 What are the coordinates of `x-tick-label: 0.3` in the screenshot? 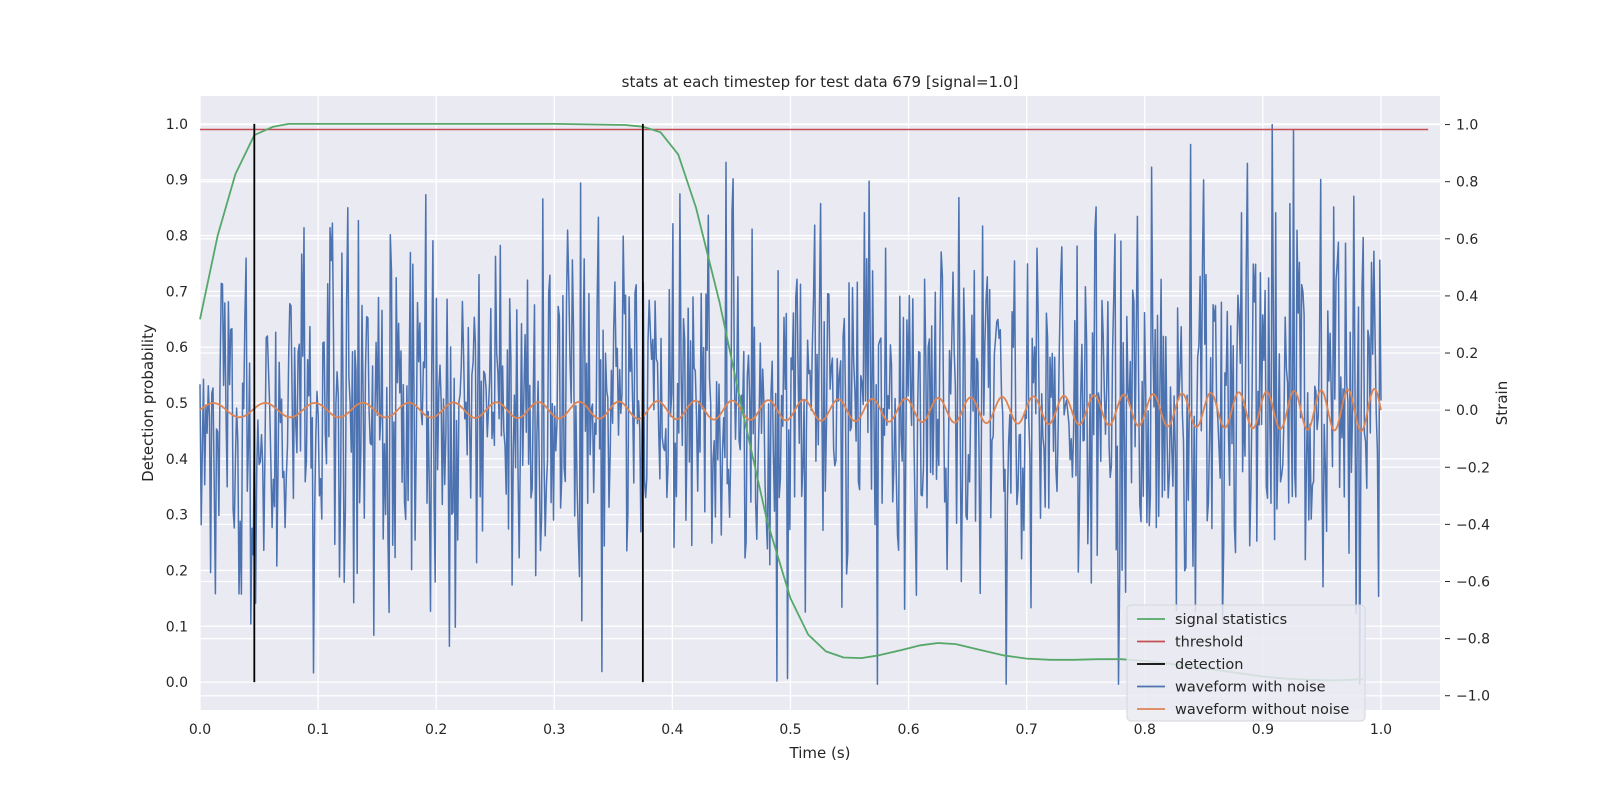 It's located at (554, 730).